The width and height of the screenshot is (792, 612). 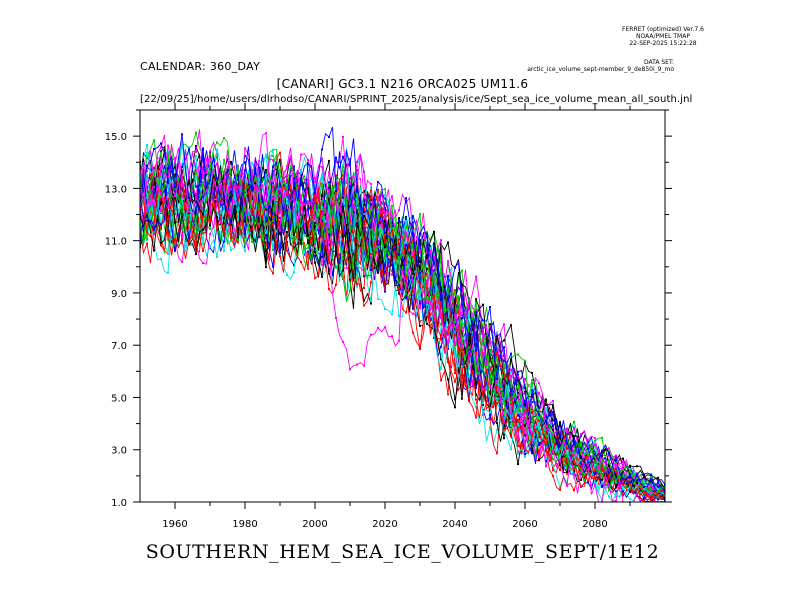 I want to click on x-tick-label: 1960, so click(x=174, y=524).